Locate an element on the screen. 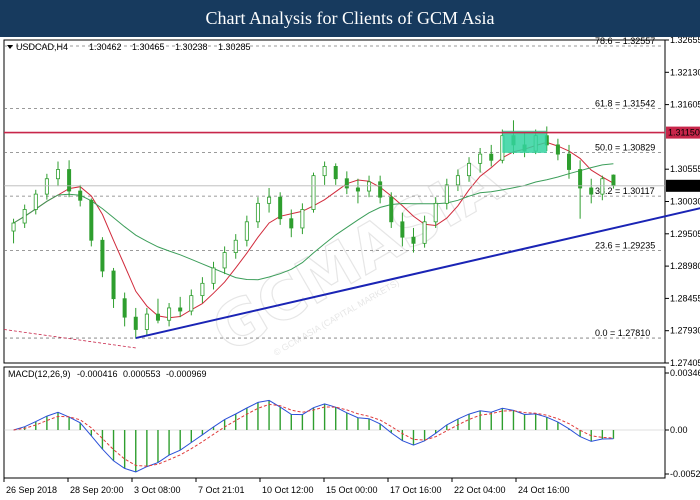  fib-label: 38.2 = 1.30117 is located at coordinates (625, 191).